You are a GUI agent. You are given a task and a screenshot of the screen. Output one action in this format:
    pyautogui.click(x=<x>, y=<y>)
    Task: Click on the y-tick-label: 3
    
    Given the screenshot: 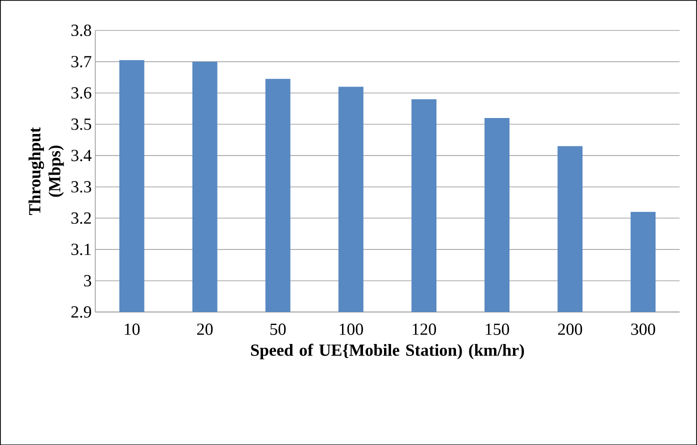 What is the action you would take?
    pyautogui.click(x=88, y=280)
    